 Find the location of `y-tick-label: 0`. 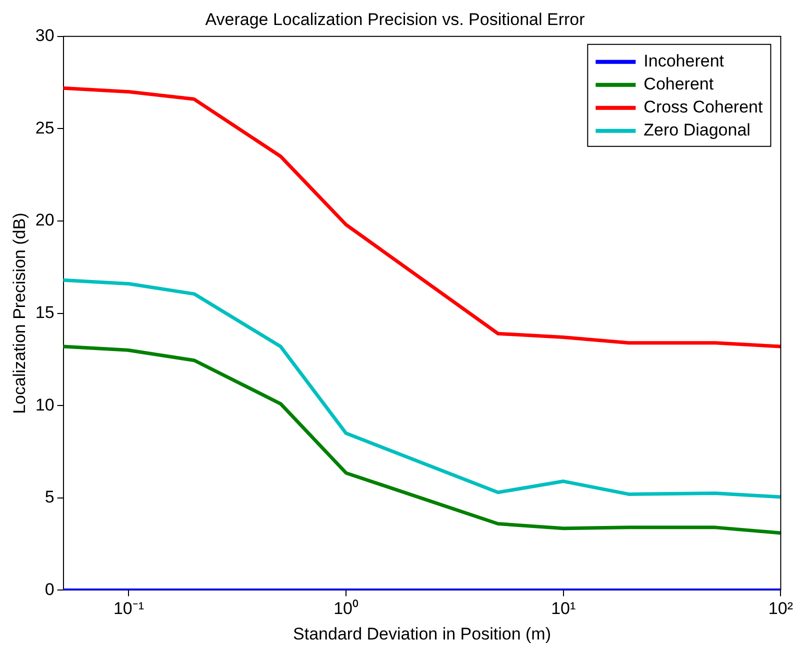

y-tick-label: 0 is located at coordinates (49, 589).